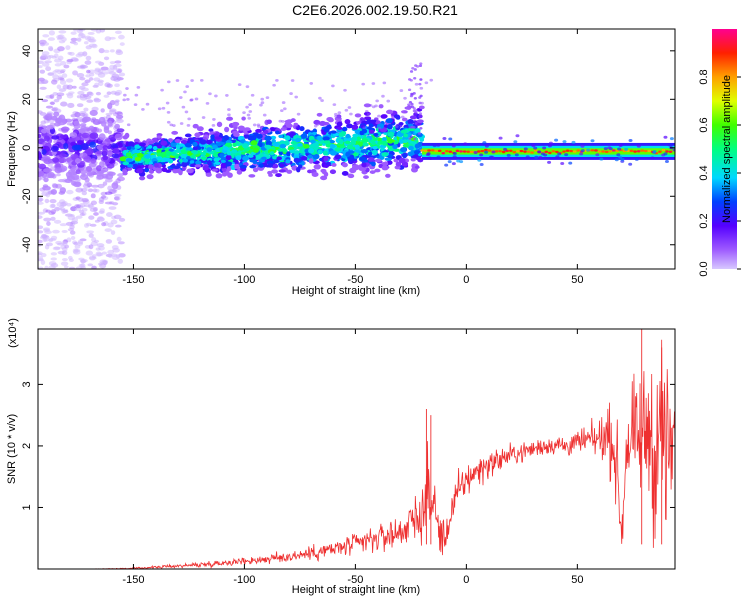 The image size is (750, 600). What do you see at coordinates (724, 149) in the screenshot?
I see `colorbar` at bounding box center [724, 149].